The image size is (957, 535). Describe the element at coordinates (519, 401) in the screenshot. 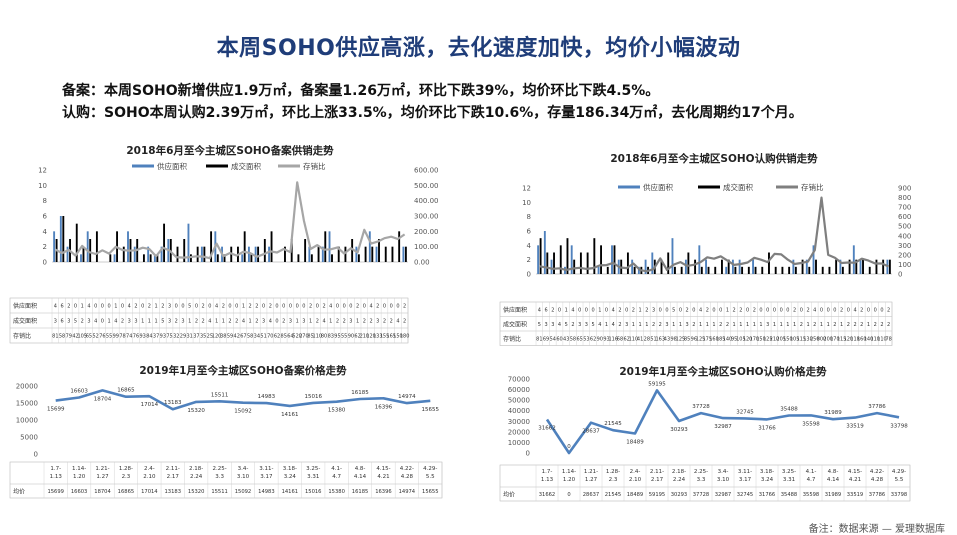

I see `y-tick-label: 50000` at that location.